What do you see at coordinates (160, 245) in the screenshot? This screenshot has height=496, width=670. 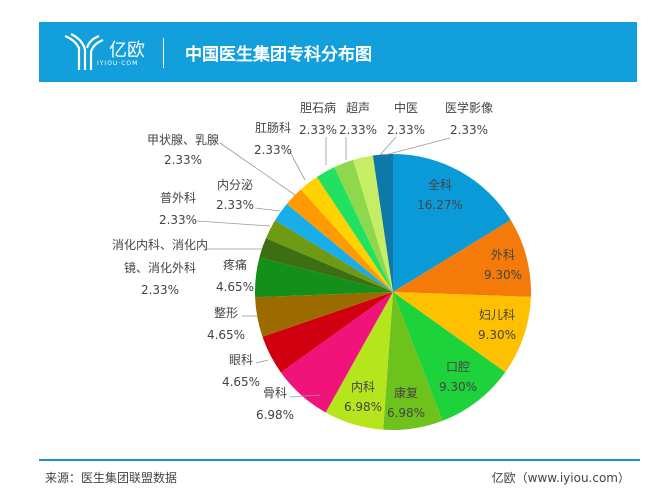 I see `slice-label: 消化内科、消化内` at bounding box center [160, 245].